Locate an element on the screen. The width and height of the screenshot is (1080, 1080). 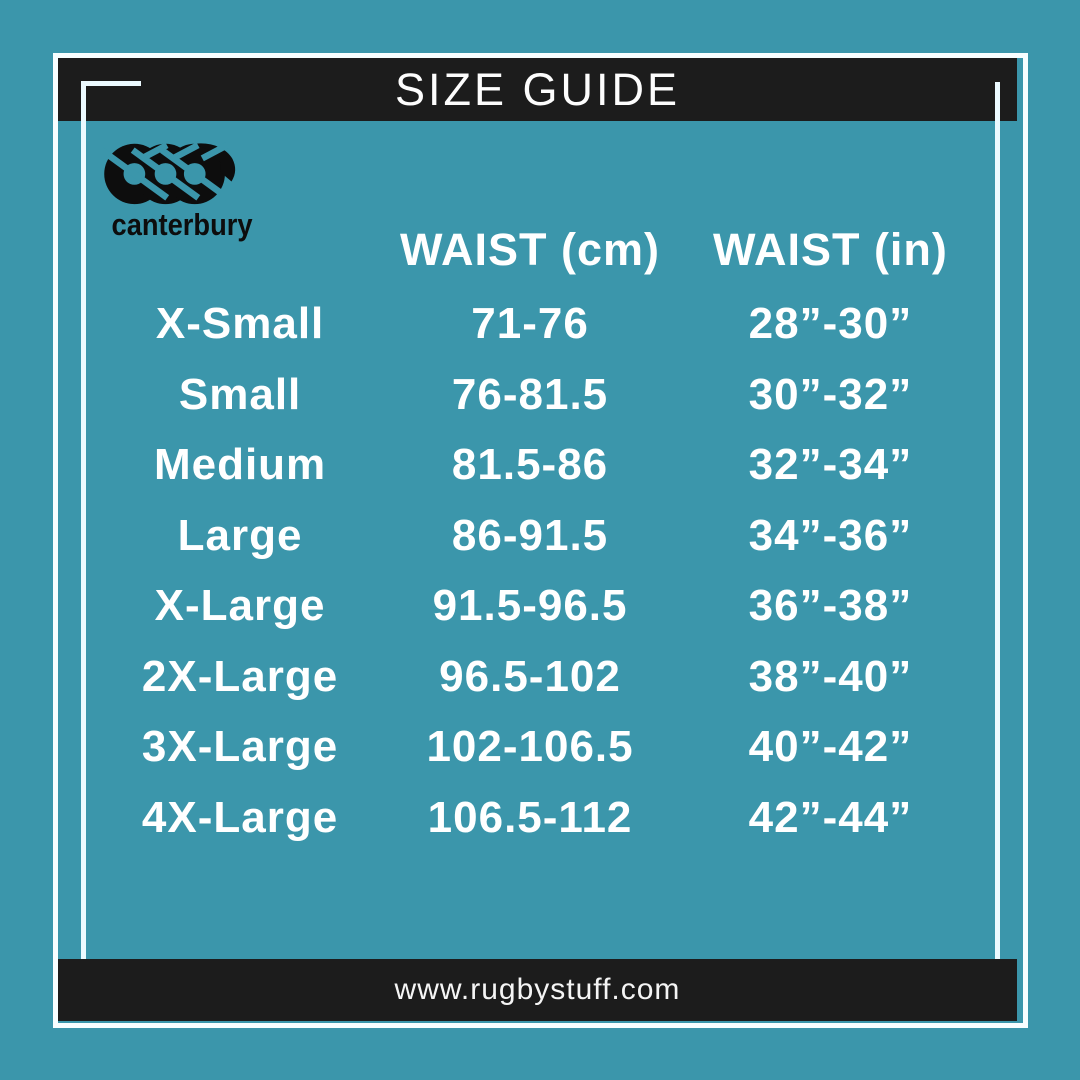
table-header-row: WAIST (cm) WAIST (in) is located at coordinates (540, 250).